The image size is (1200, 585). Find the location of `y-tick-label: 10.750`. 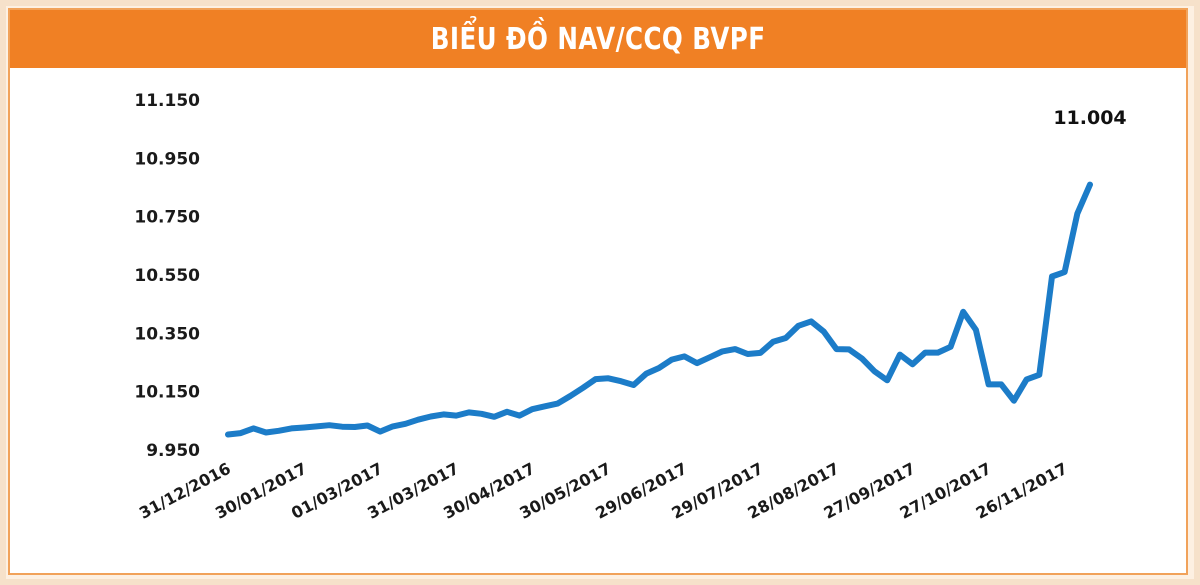

y-tick-label: 10.750 is located at coordinates (167, 218).